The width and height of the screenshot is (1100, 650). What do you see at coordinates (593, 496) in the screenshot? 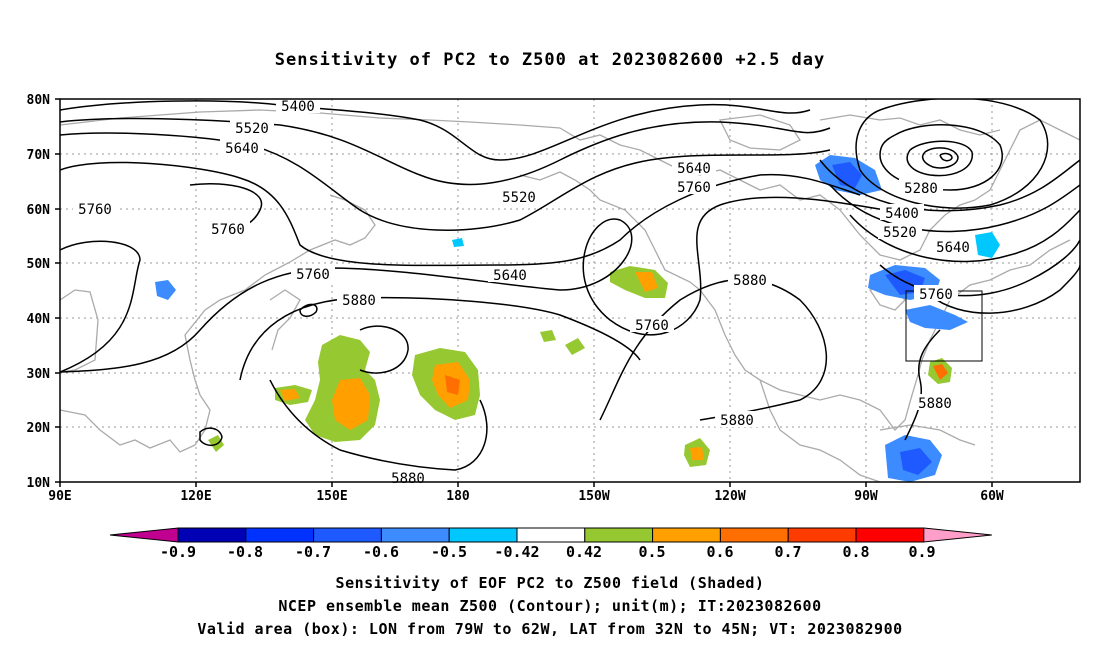
I see `lon-label: 150W` at bounding box center [593, 496].